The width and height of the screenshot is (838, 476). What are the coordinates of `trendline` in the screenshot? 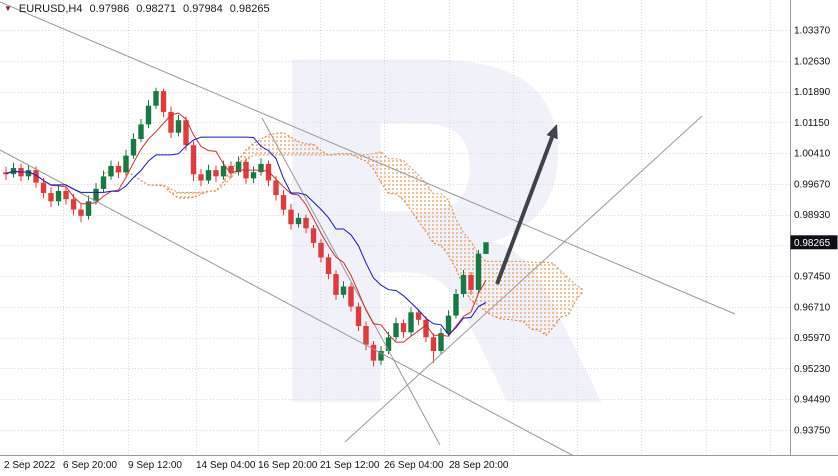 It's located at (351, 281).